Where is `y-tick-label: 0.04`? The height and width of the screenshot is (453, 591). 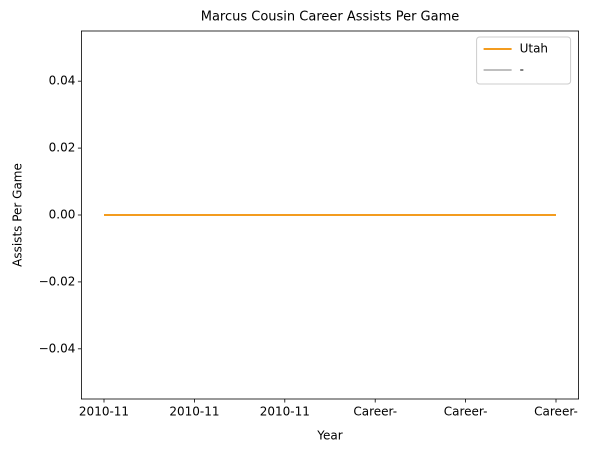
y-tick-label: 0.04 is located at coordinates (62, 81).